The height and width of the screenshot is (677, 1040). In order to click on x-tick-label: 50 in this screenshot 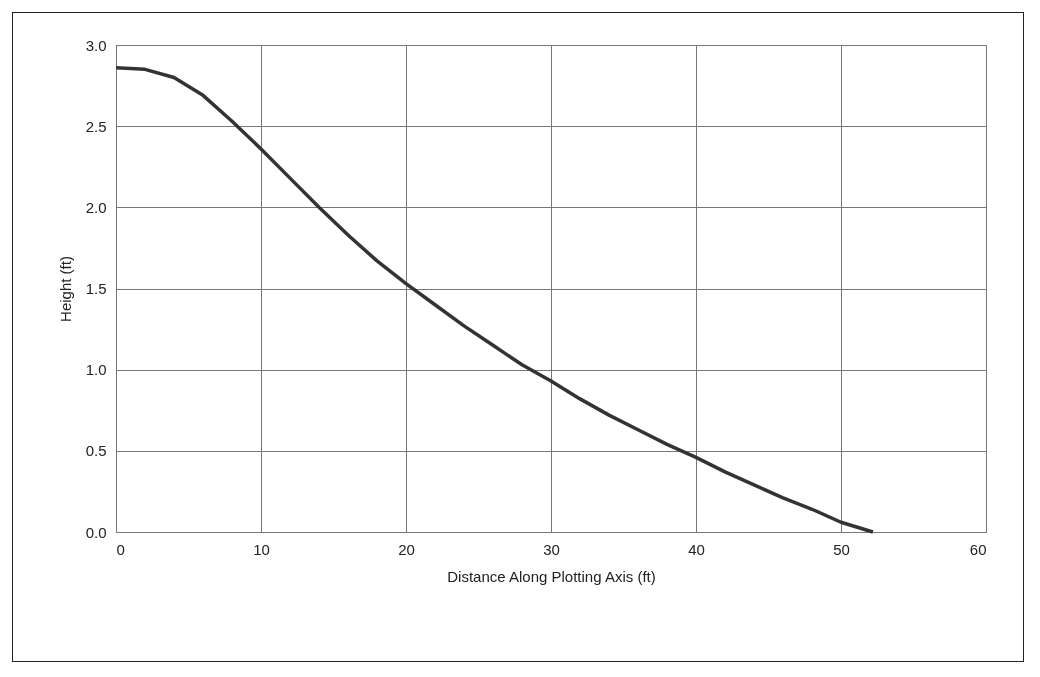, I will do `click(841, 549)`.